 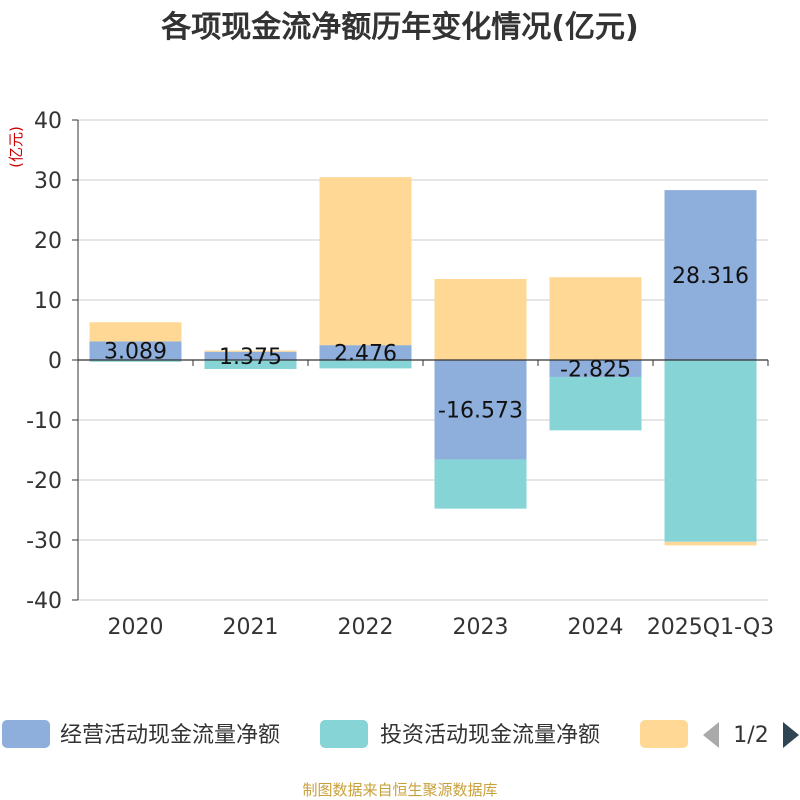 I want to click on y-axis-unit: (亿元), so click(x=16, y=147).